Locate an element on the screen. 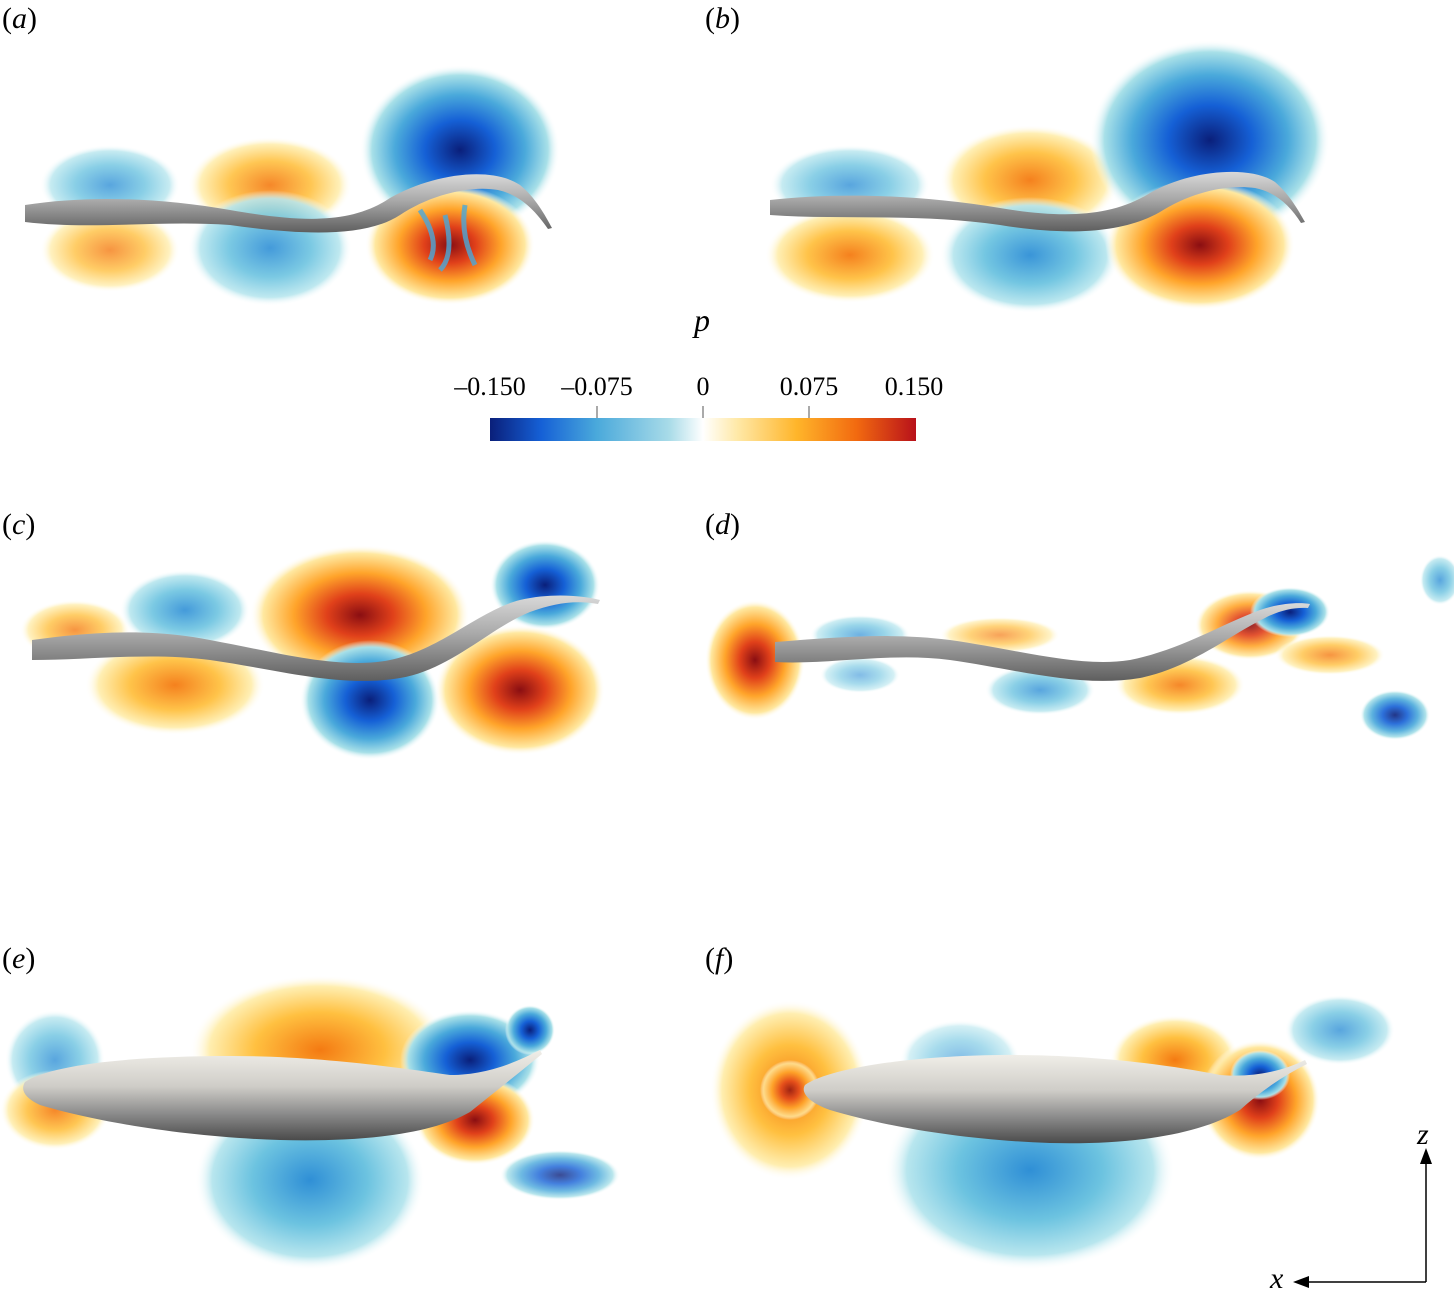 This screenshot has width=1454, height=1296. panel-label-f: (f) is located at coordinates (719, 958).